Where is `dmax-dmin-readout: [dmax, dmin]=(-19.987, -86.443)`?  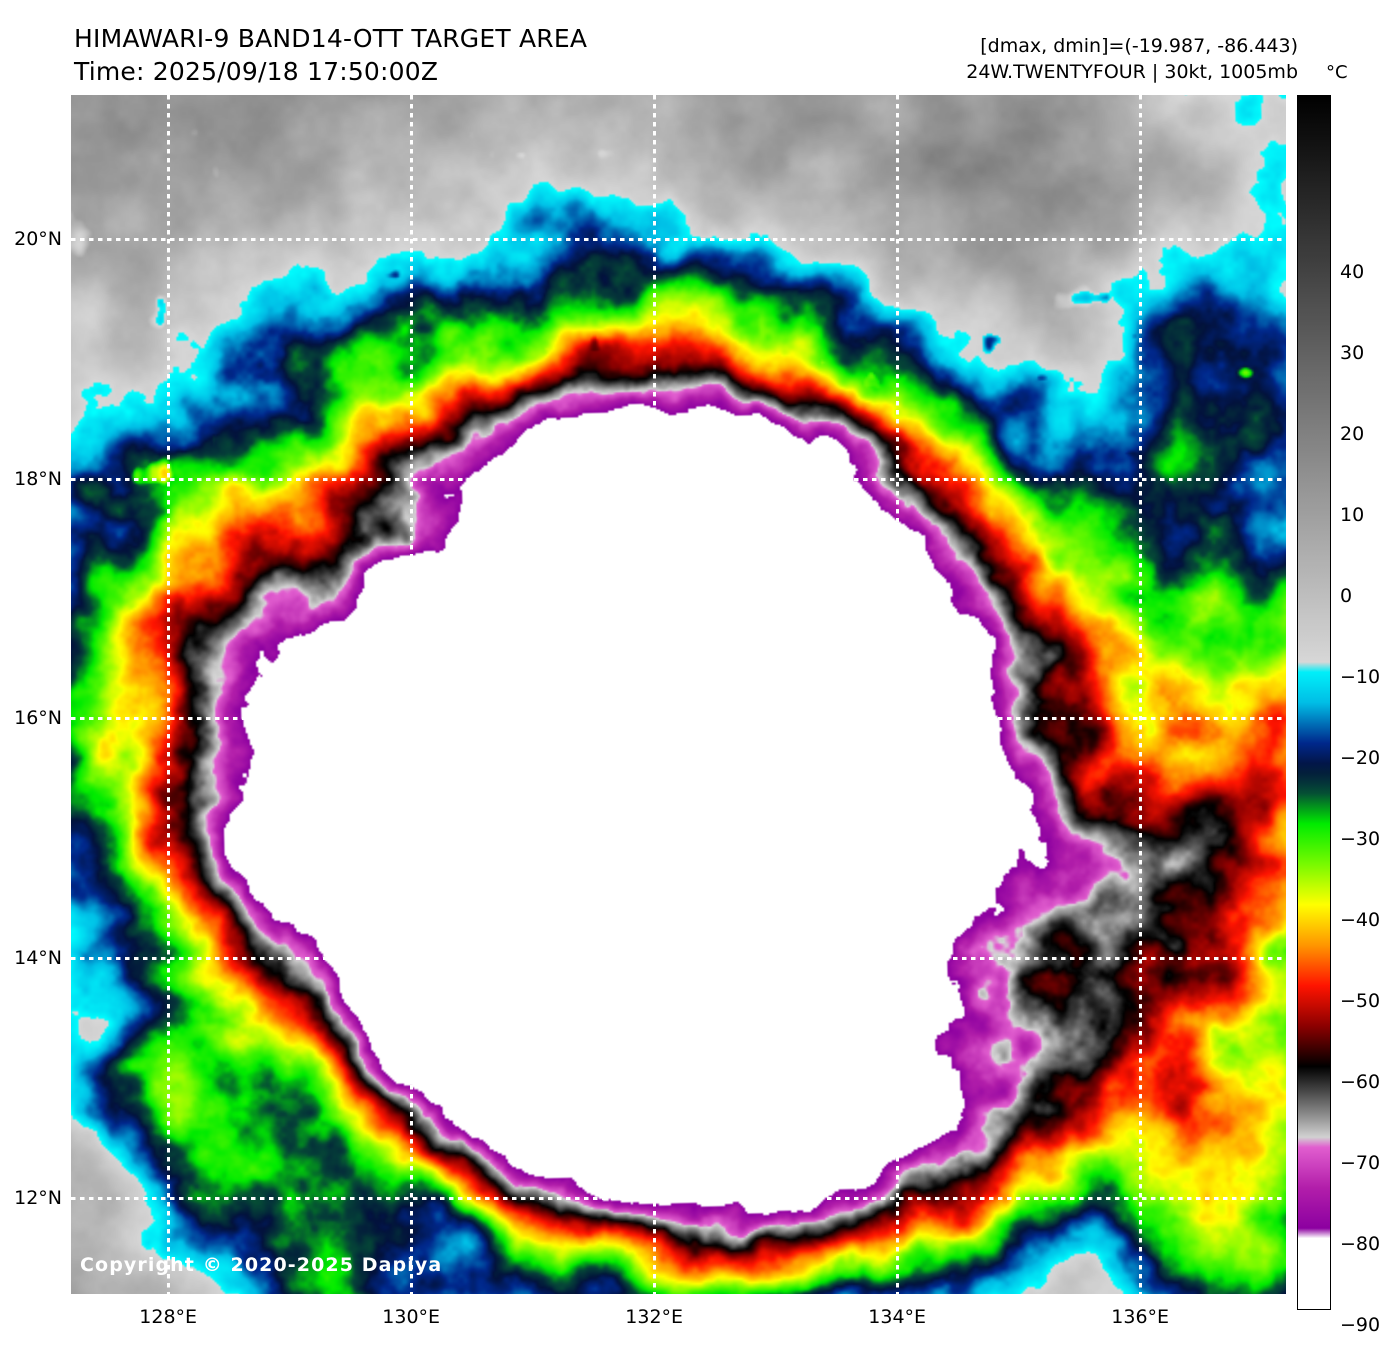 dmax-dmin-readout: [dmax, dmin]=(-19.987, -86.443) is located at coordinates (1139, 46).